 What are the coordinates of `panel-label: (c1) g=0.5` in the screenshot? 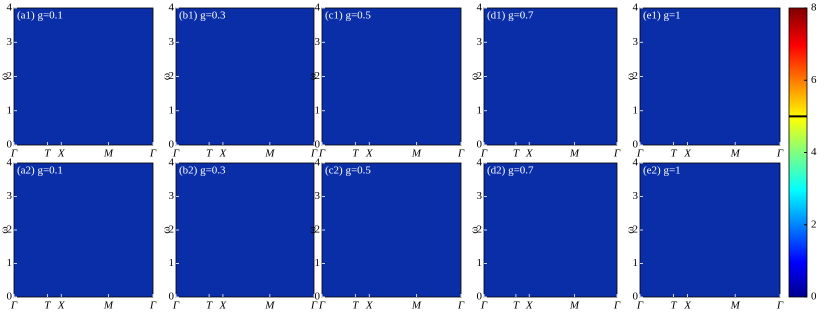 It's located at (348, 16).